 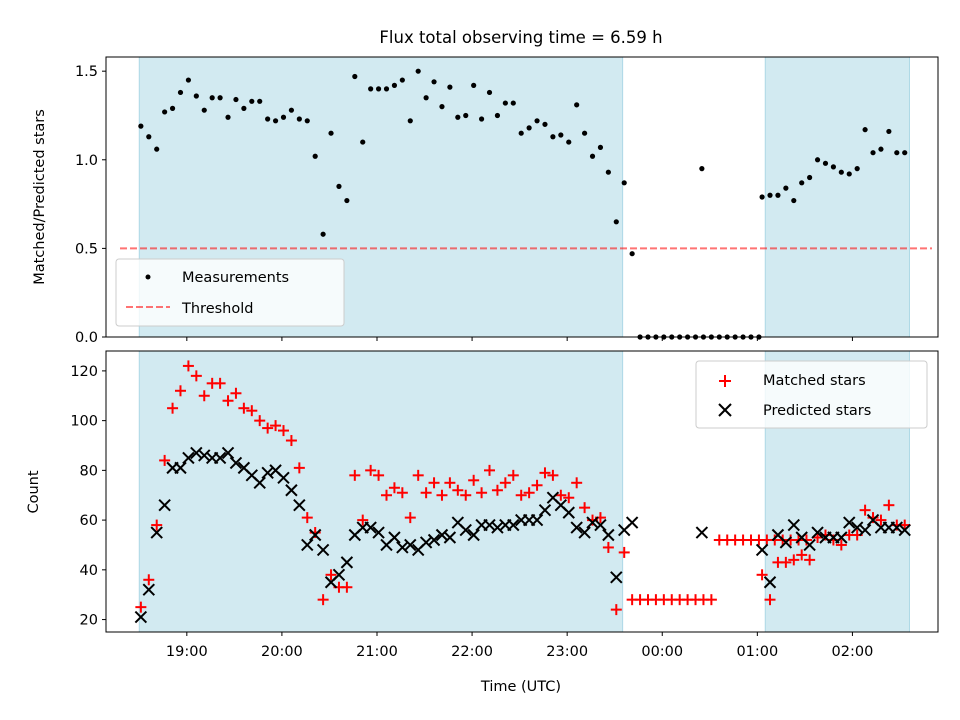 I want to click on legend-measurements-label: Measurements, so click(x=235, y=278).